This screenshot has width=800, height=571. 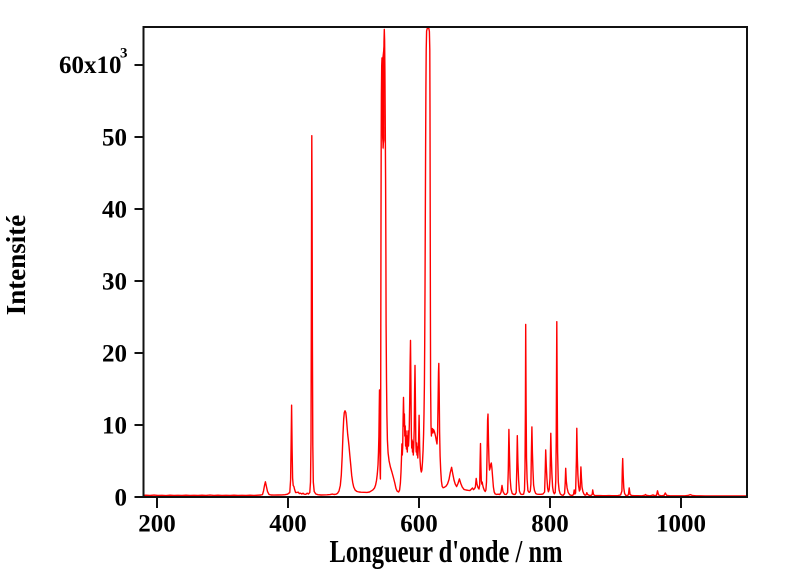 What do you see at coordinates (16, 265) in the screenshot?
I see `svg-text: Intensité` at bounding box center [16, 265].